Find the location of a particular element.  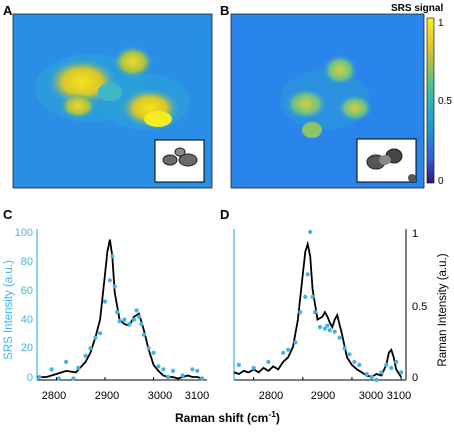

colorbar-tick-1: 1 is located at coordinates (441, 23).